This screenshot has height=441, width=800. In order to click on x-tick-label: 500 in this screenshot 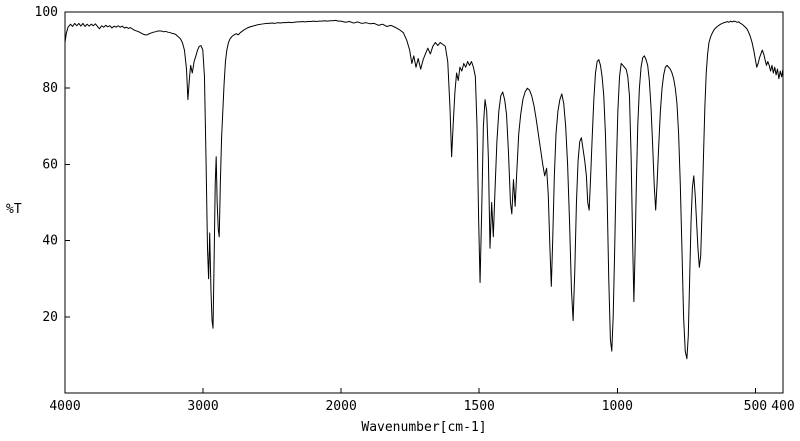, I will do `click(755, 406)`.